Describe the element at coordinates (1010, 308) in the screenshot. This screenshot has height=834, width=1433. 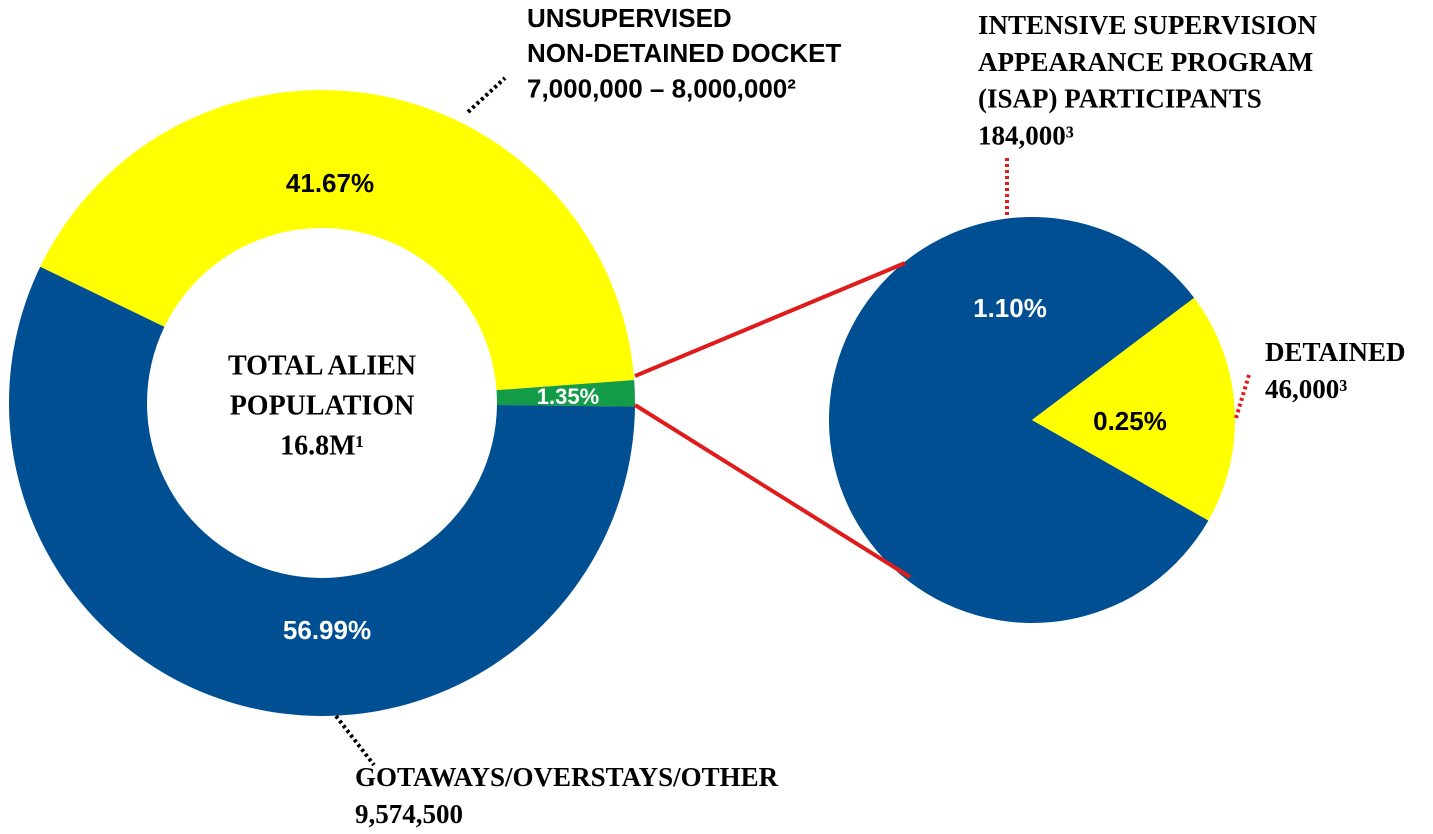
I see `value-label: 1.10%` at that location.